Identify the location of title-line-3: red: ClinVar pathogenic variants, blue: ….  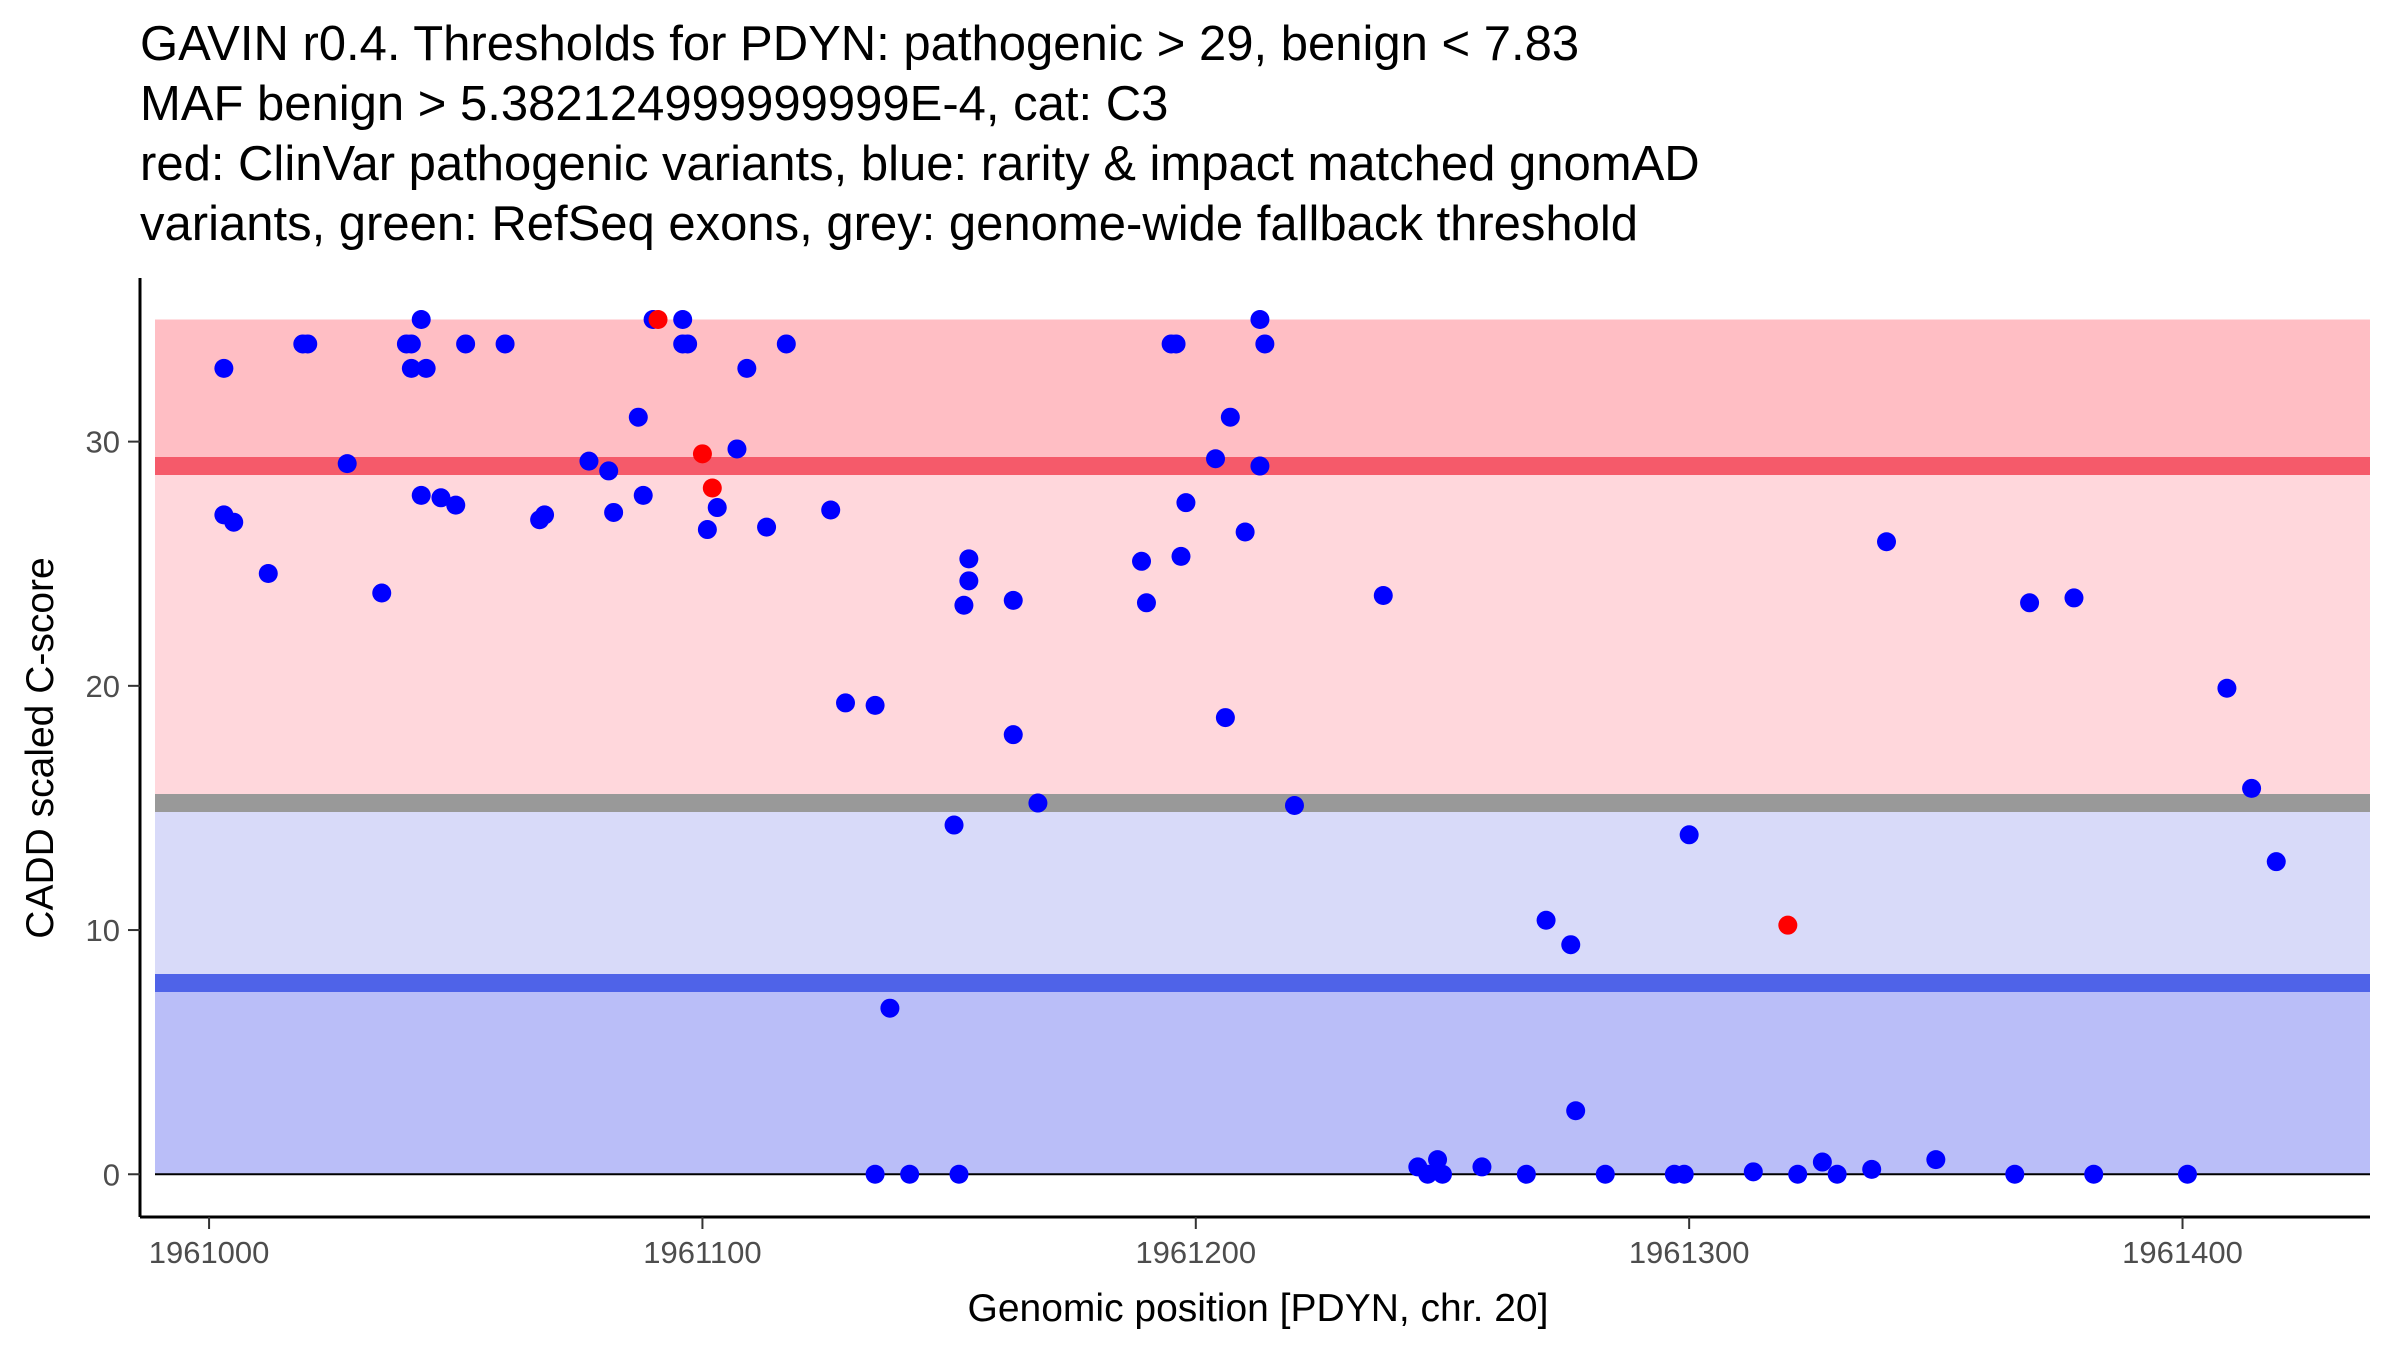
(920, 164).